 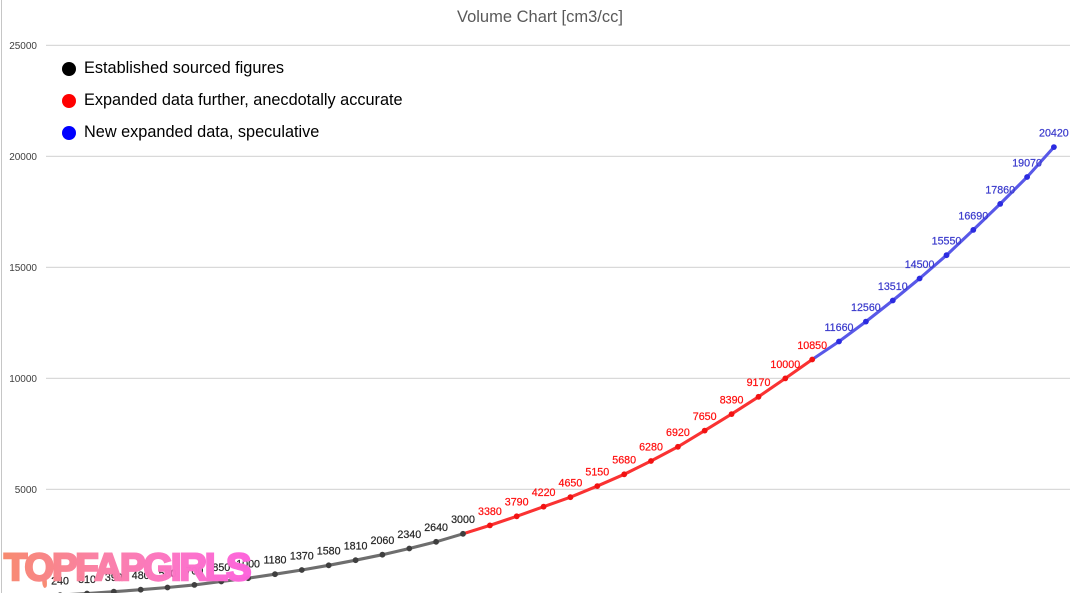 I want to click on svg-text: 310, so click(x=87, y=580).